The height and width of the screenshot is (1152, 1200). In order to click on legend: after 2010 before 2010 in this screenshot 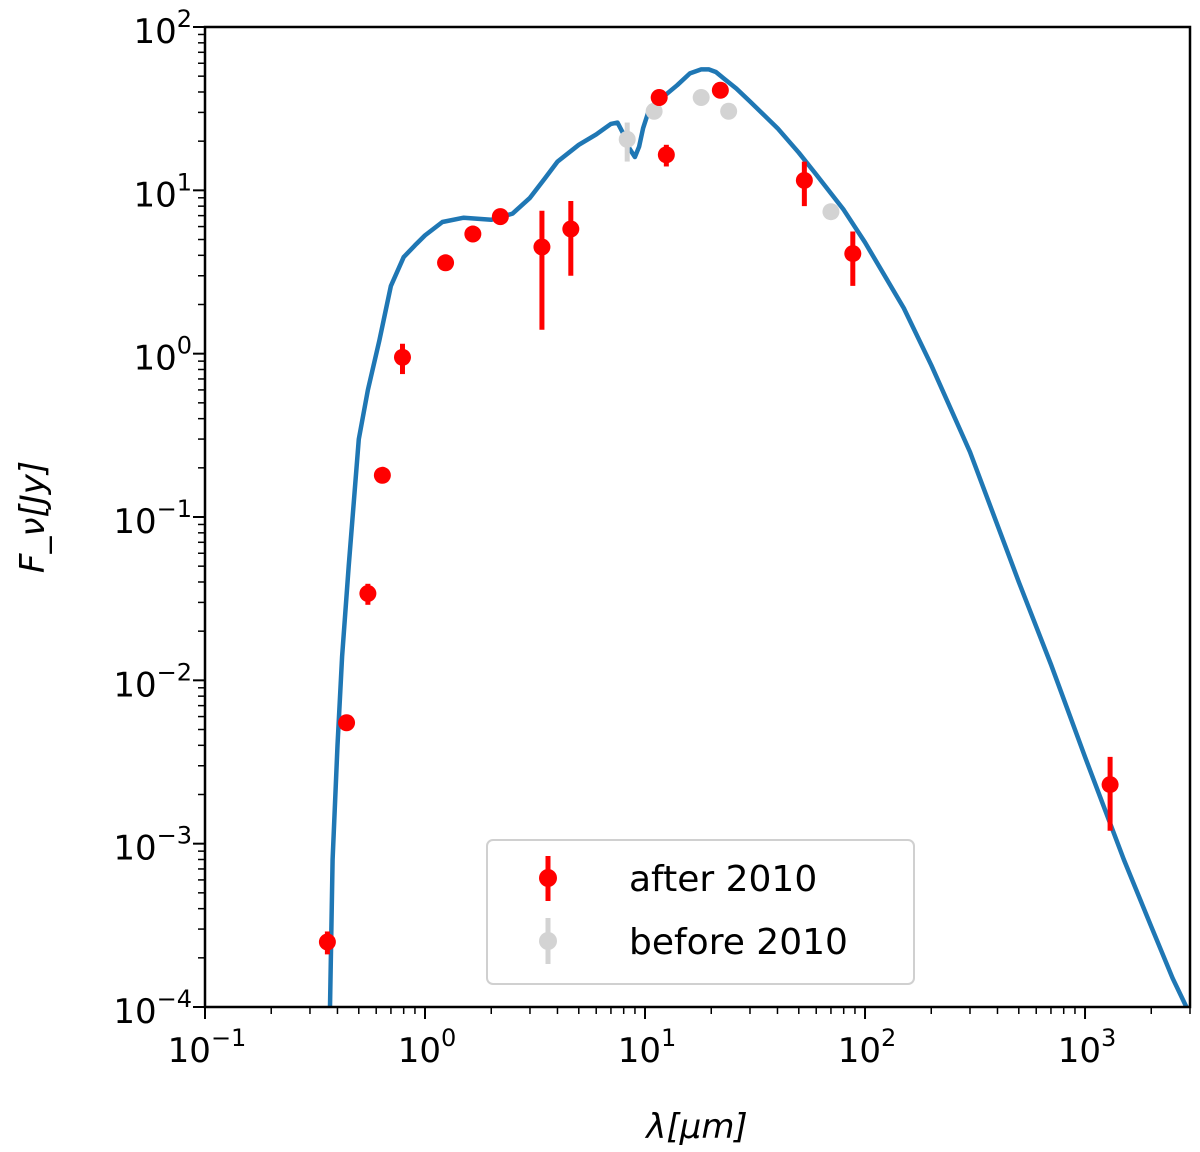, I will do `click(700, 912)`.